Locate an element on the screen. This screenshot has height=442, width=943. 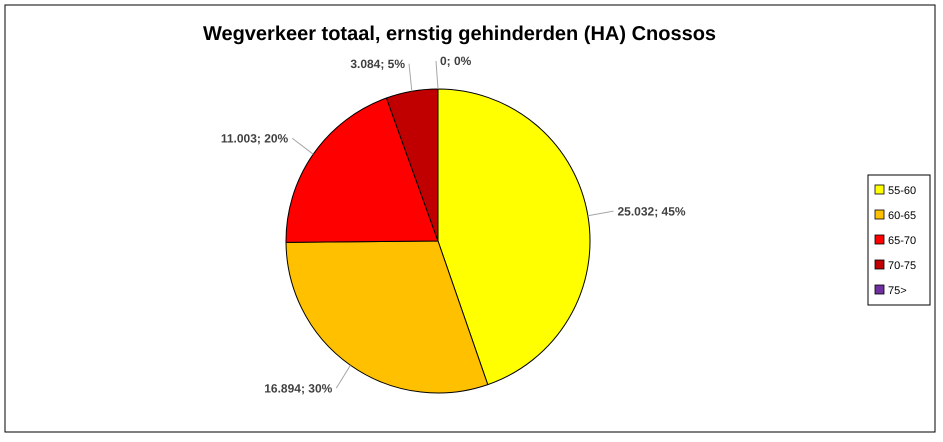
data-label: 25.032; 45% is located at coordinates (652, 211).